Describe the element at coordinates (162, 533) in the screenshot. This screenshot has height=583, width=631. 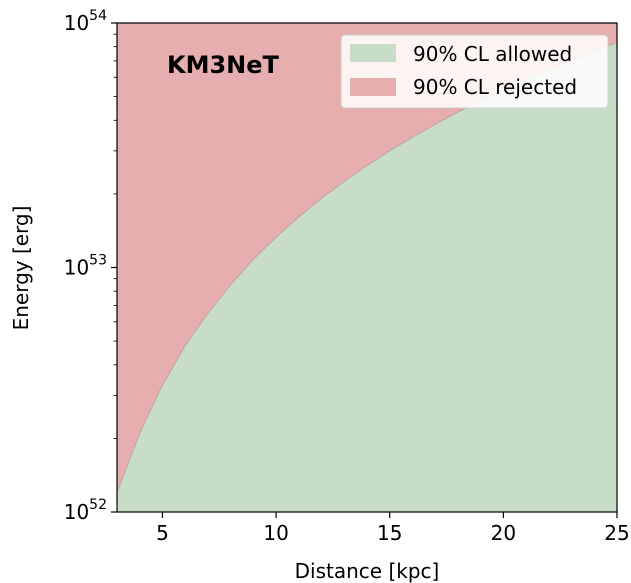
I see `x-tick-label: 5` at that location.